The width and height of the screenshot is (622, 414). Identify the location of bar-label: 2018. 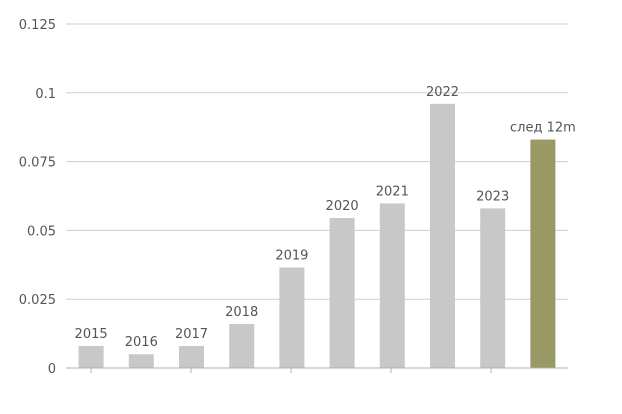
(241, 312).